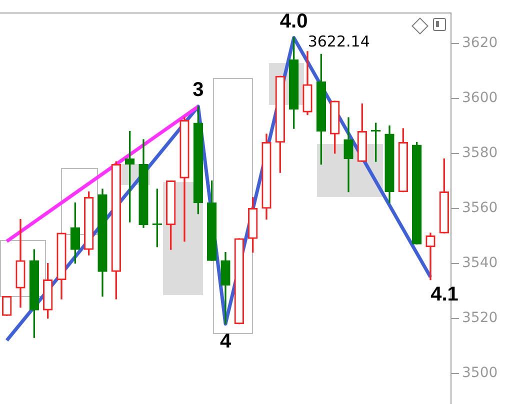  Describe the element at coordinates (444, 295) in the screenshot. I see `annotation: 4.1` at that location.